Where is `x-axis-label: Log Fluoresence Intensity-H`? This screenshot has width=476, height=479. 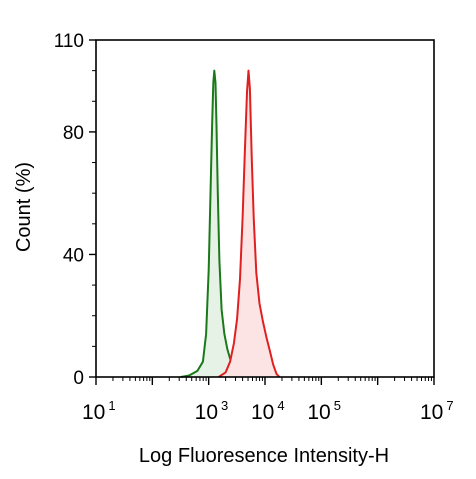 x-axis-label: Log Fluoresence Intensity-H is located at coordinates (264, 456).